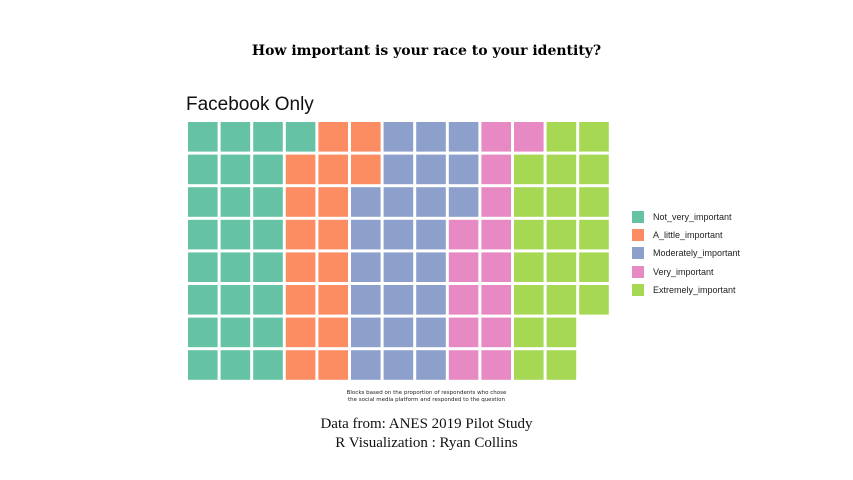  What do you see at coordinates (694, 289) in the screenshot?
I see `legend-label: Extremely_important` at bounding box center [694, 289].